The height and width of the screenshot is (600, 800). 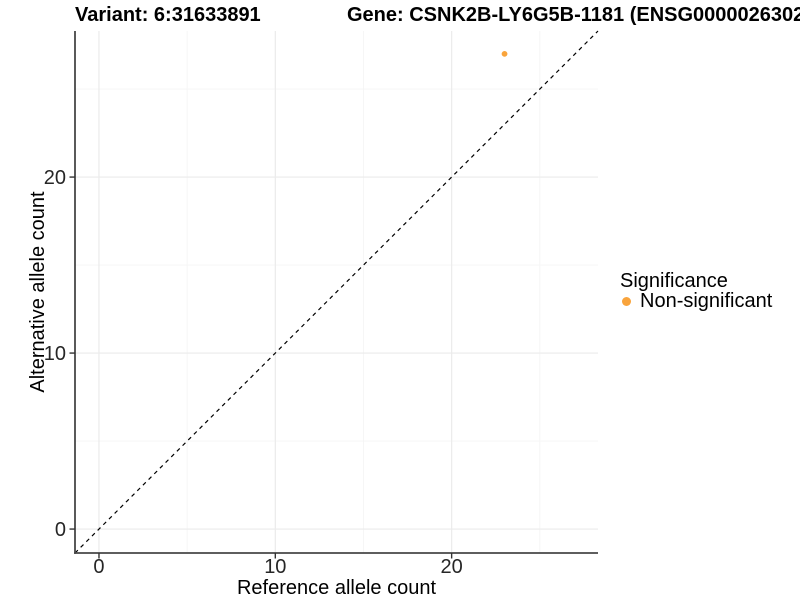 I want to click on y-tick-label: 0, so click(x=60, y=530).